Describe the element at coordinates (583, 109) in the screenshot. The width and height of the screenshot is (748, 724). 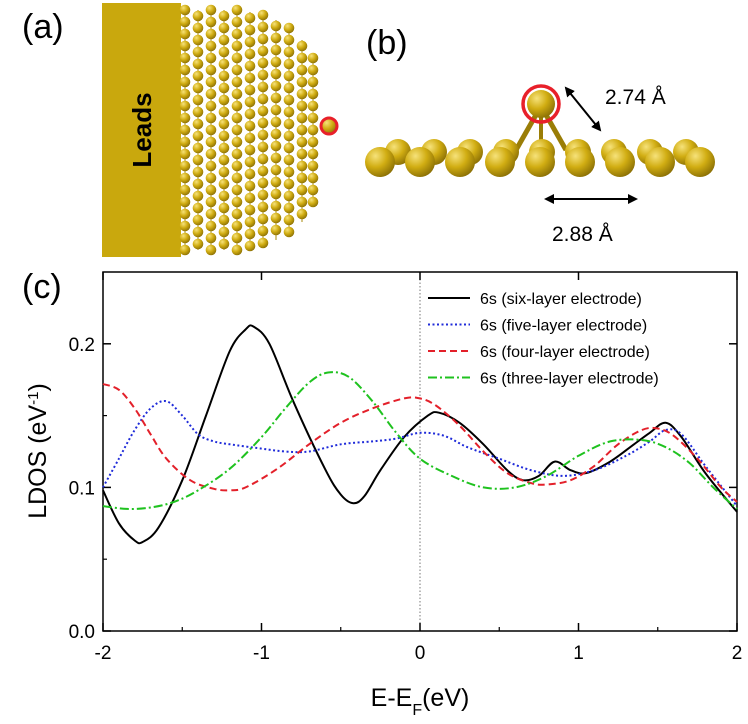
I see `bond-length-arrow-top` at that location.